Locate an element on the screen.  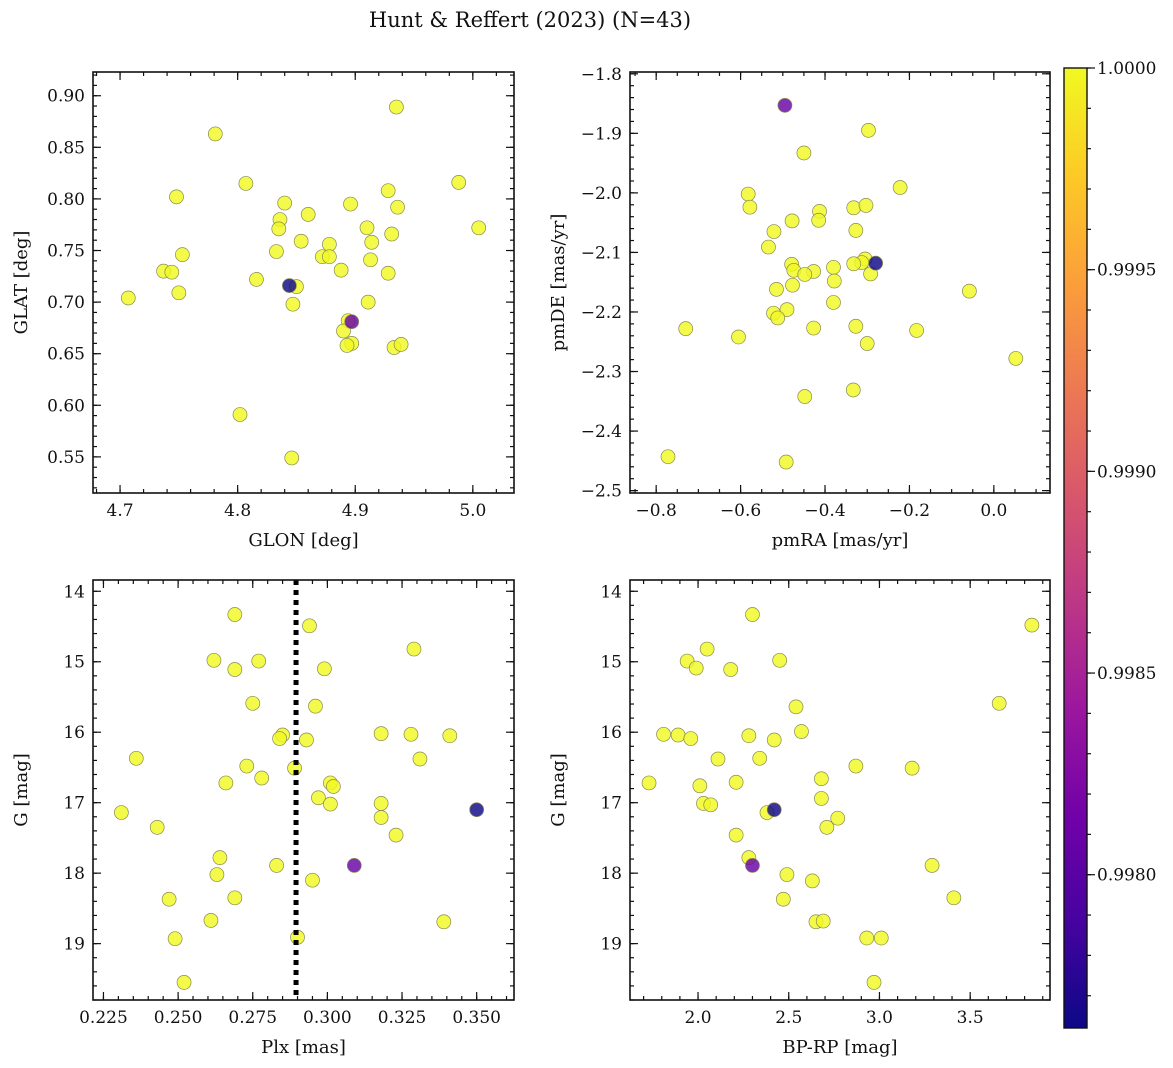
y-tick-label: 0.65 is located at coordinates (66, 355).